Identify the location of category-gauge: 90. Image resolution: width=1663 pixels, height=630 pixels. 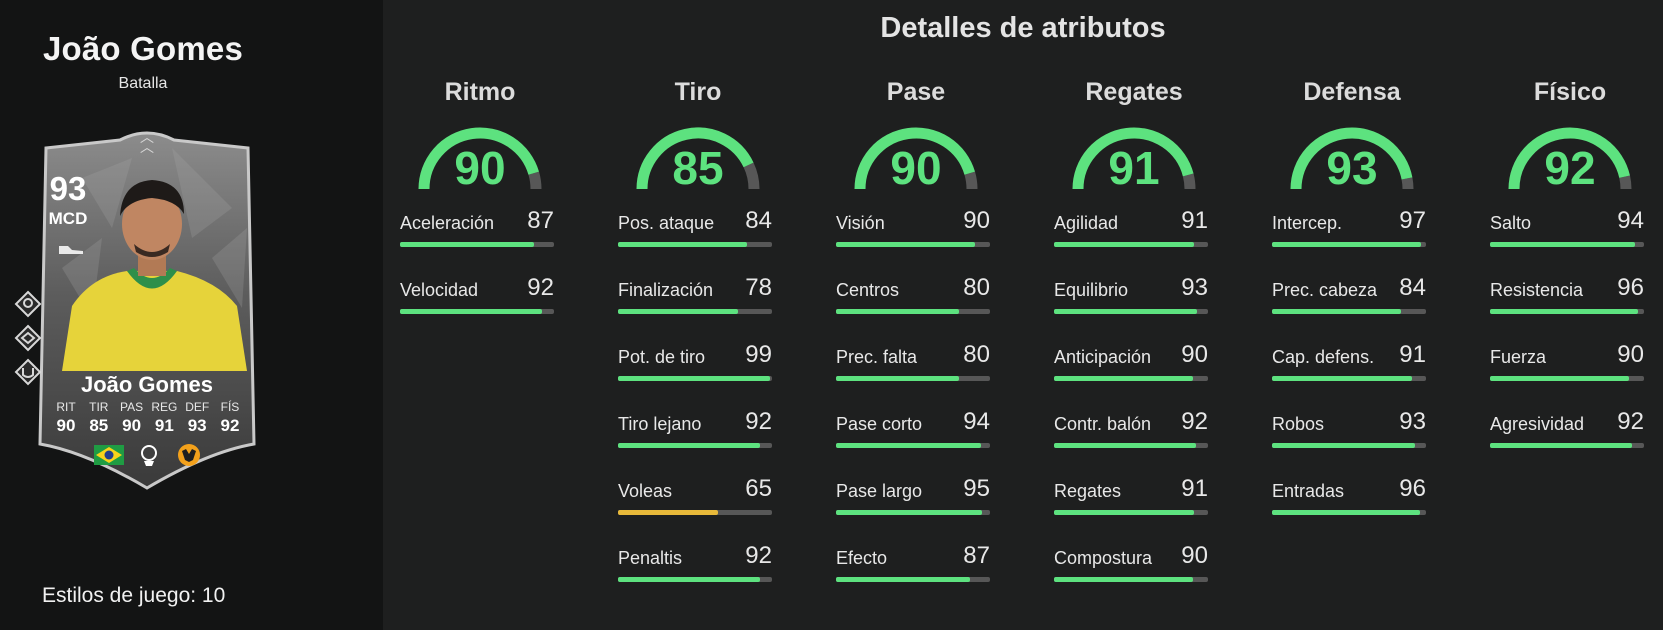
(480, 158).